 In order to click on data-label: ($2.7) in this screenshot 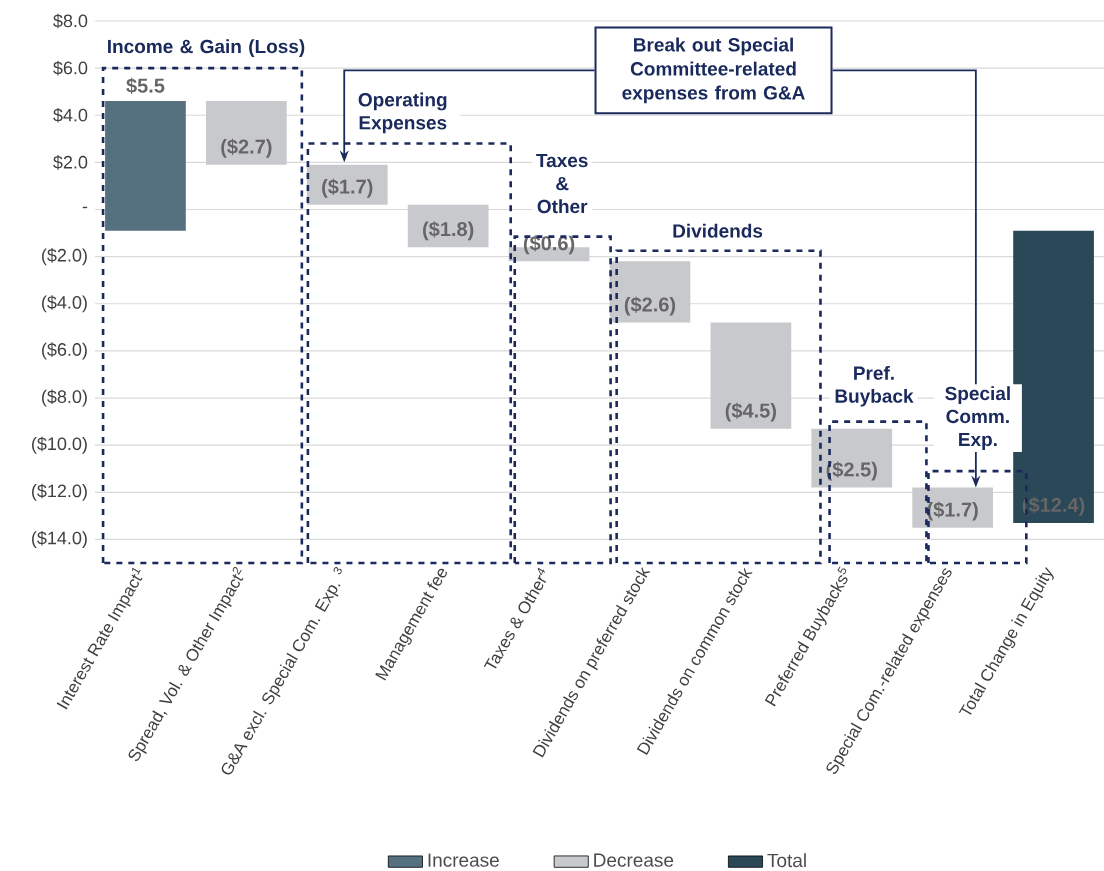, I will do `click(246, 148)`.